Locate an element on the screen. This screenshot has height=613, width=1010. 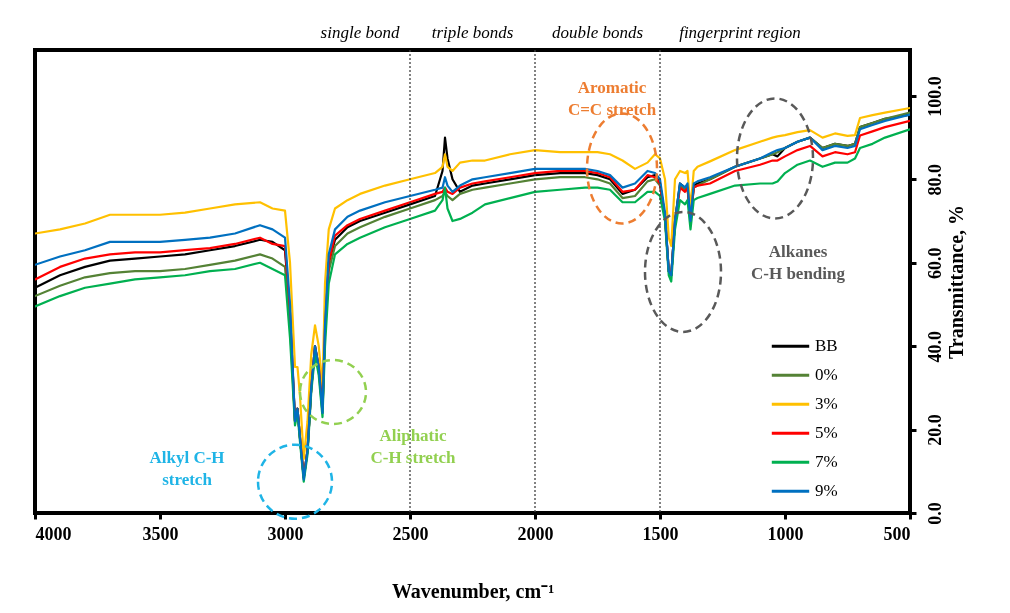
text: single bond is located at coordinates (360, 32).